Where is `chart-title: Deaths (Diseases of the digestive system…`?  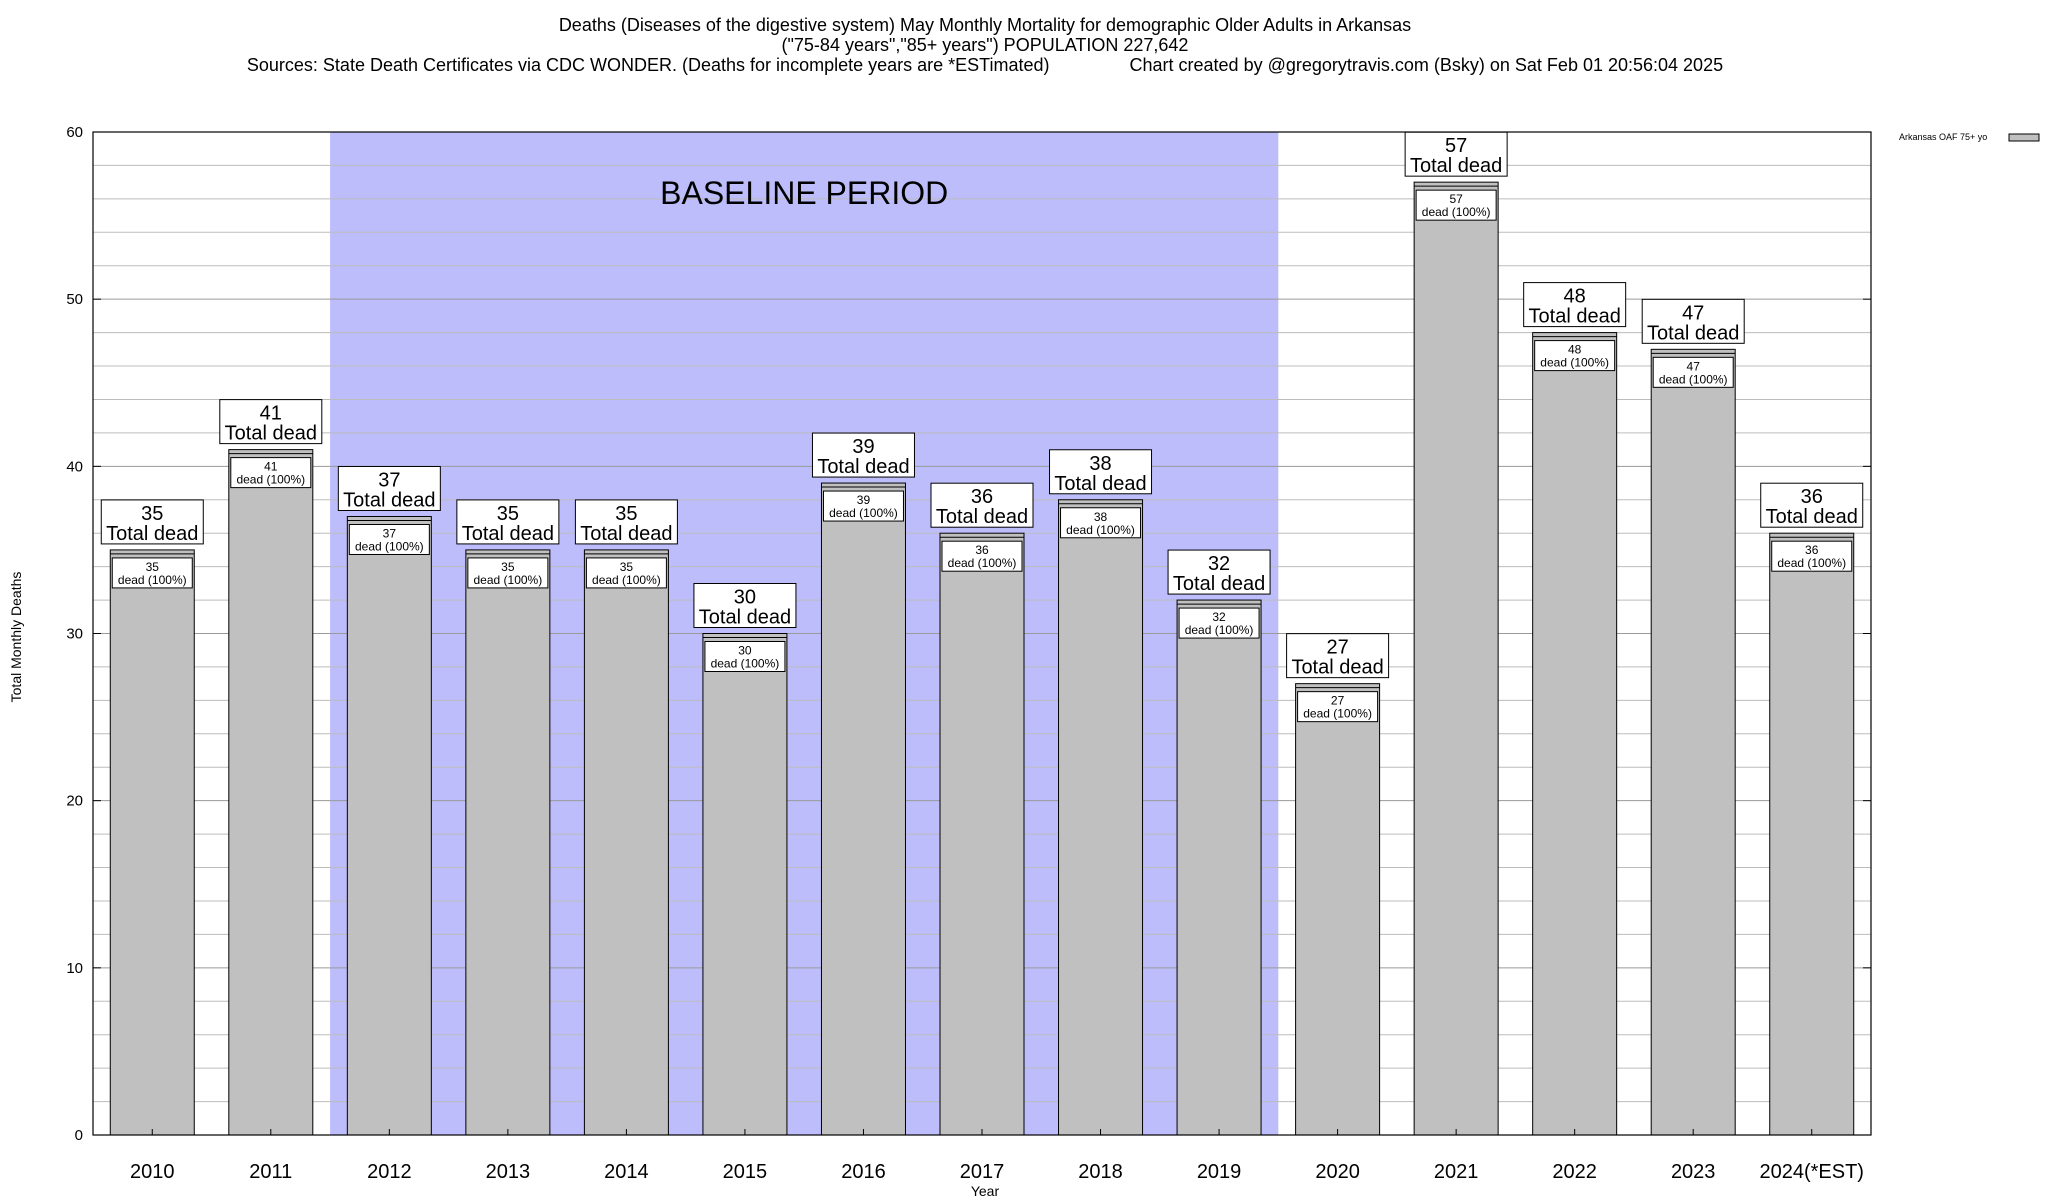 chart-title: Deaths (Diseases of the digestive system… is located at coordinates (985, 45).